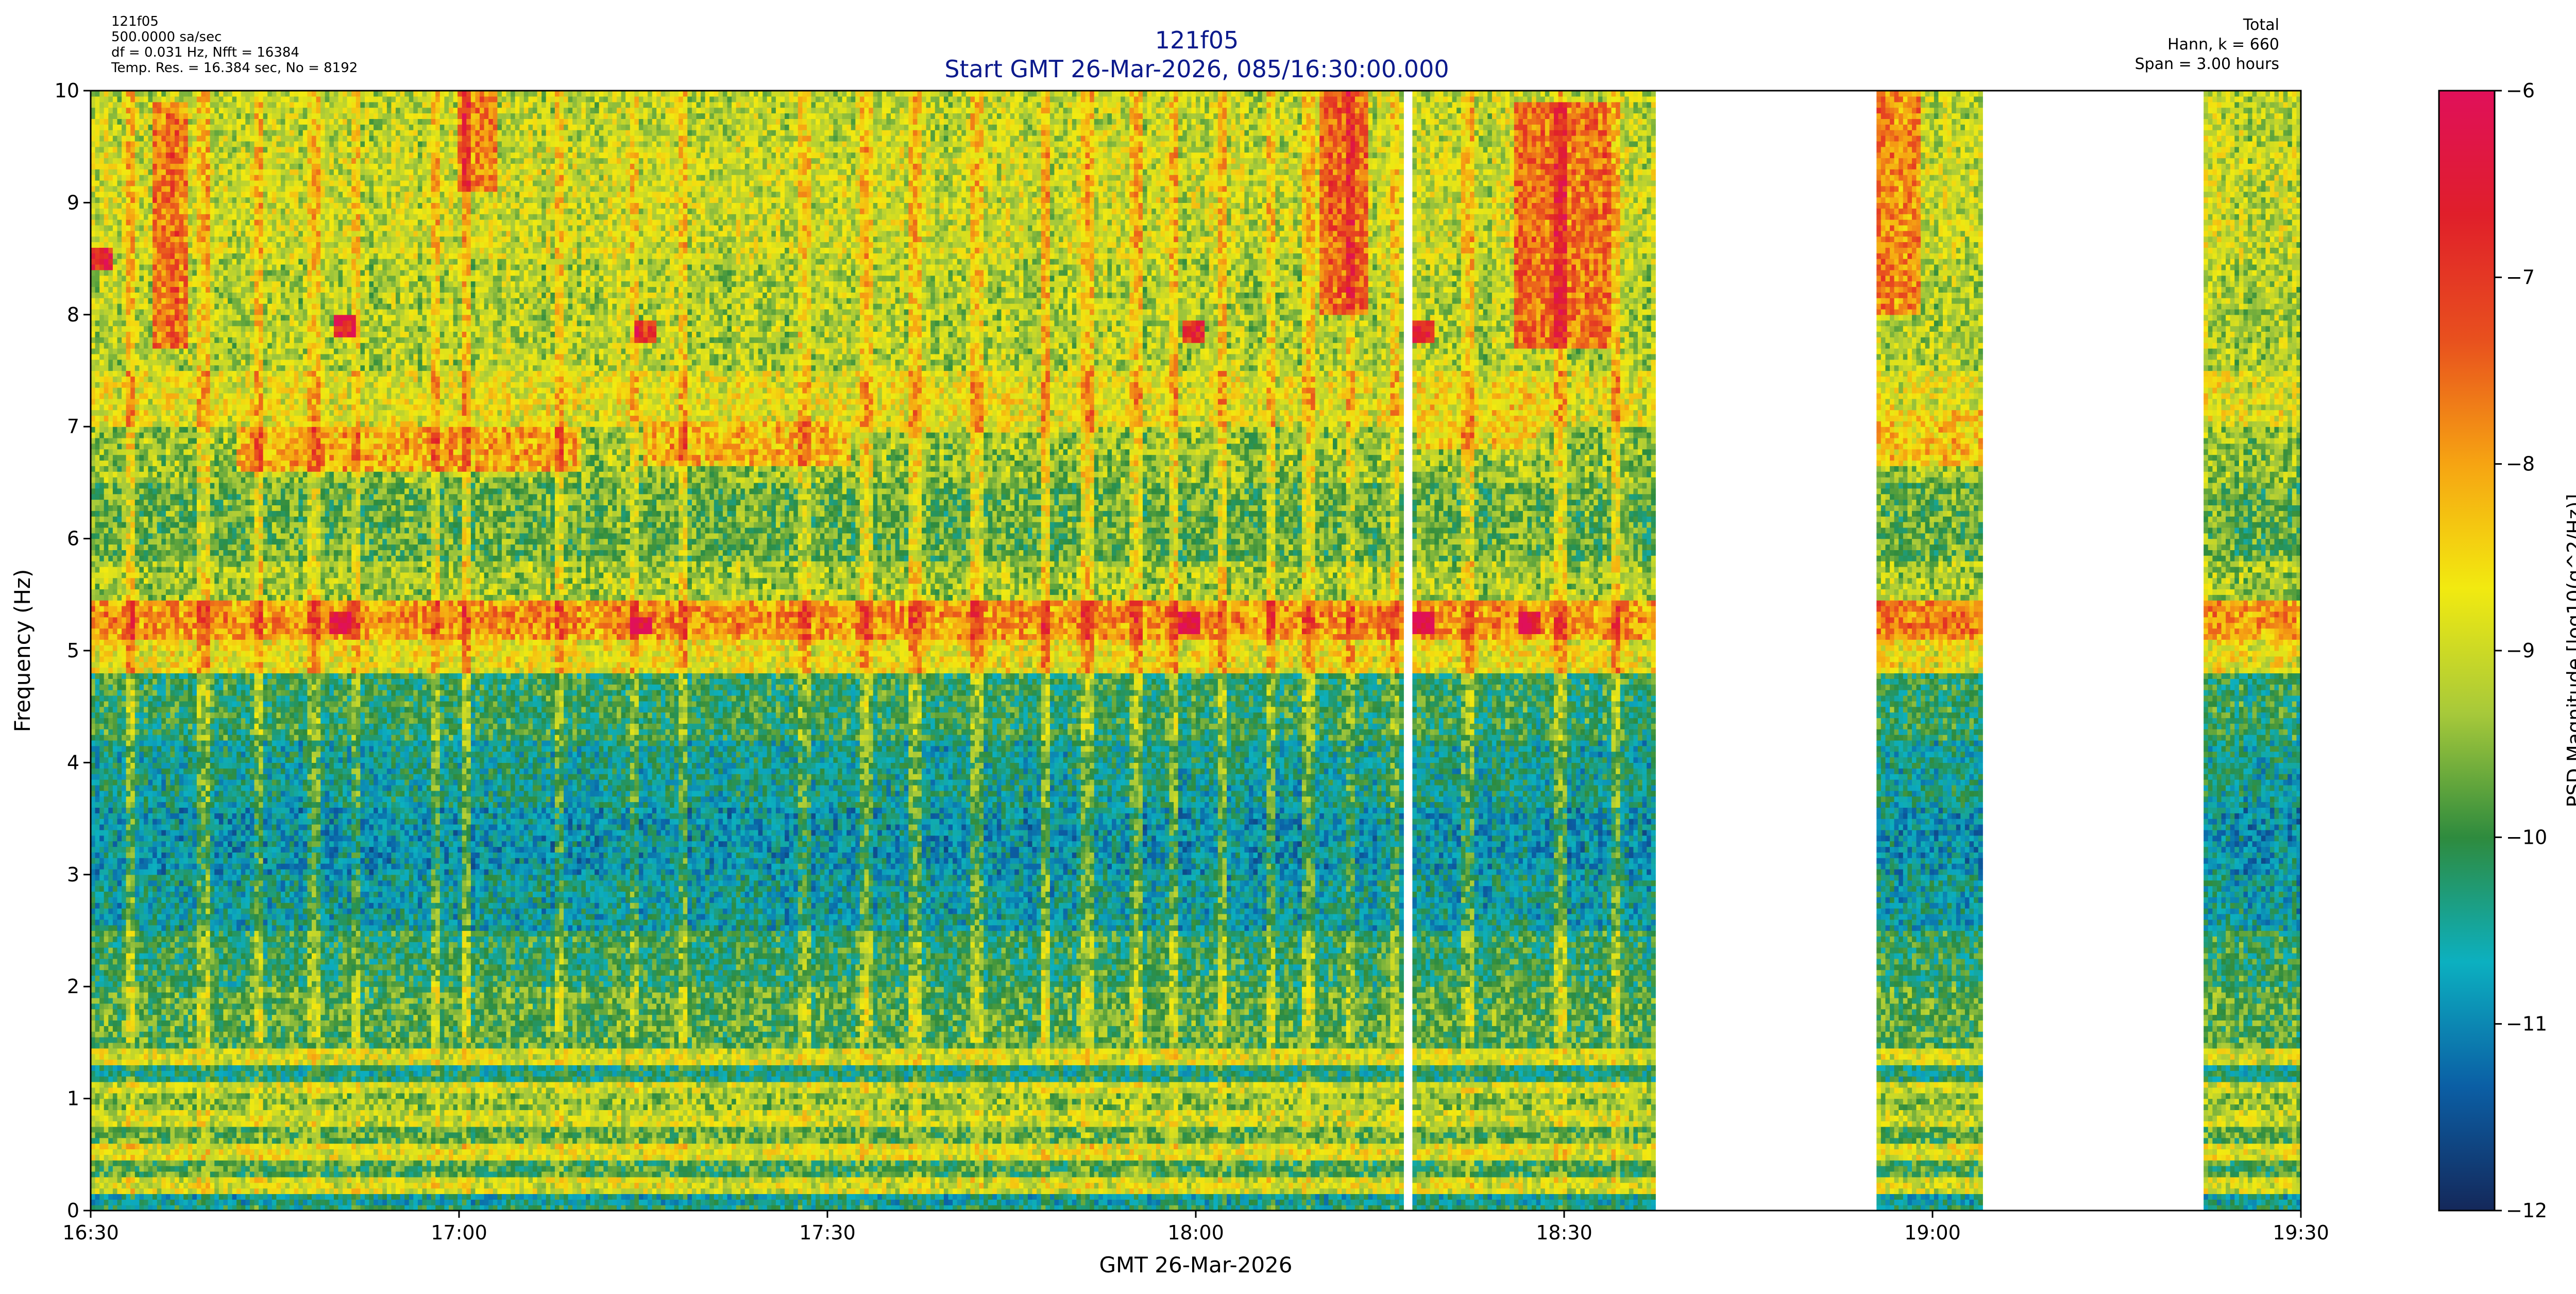 Image resolution: width=2576 pixels, height=1294 pixels. What do you see at coordinates (1196, 69) in the screenshot?
I see `chart-subtitle-line: Start GMT 26-Mar-2026, 085/16:30:00.000` at bounding box center [1196, 69].